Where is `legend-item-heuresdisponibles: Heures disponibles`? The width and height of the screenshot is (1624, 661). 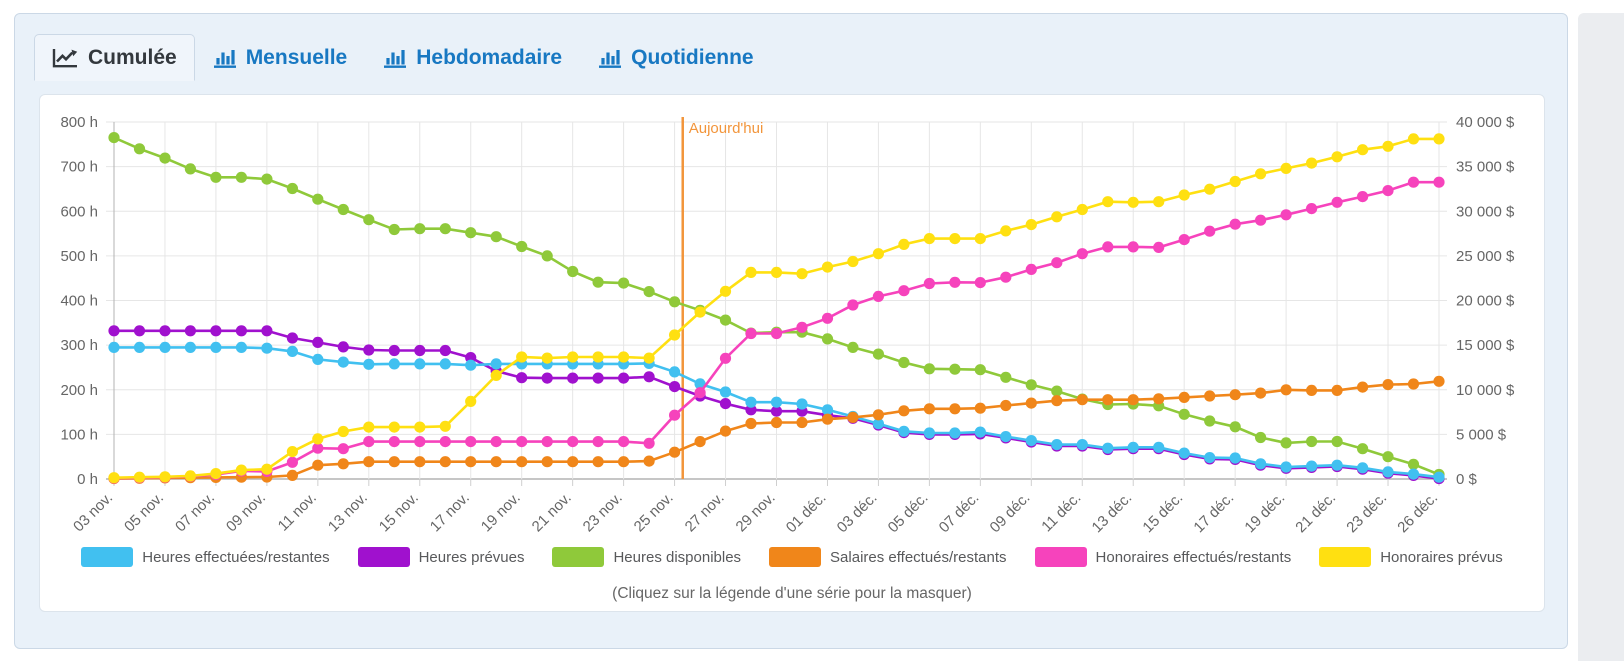
legend-item-heuresdisponibles: Heures disponibles is located at coordinates (646, 557).